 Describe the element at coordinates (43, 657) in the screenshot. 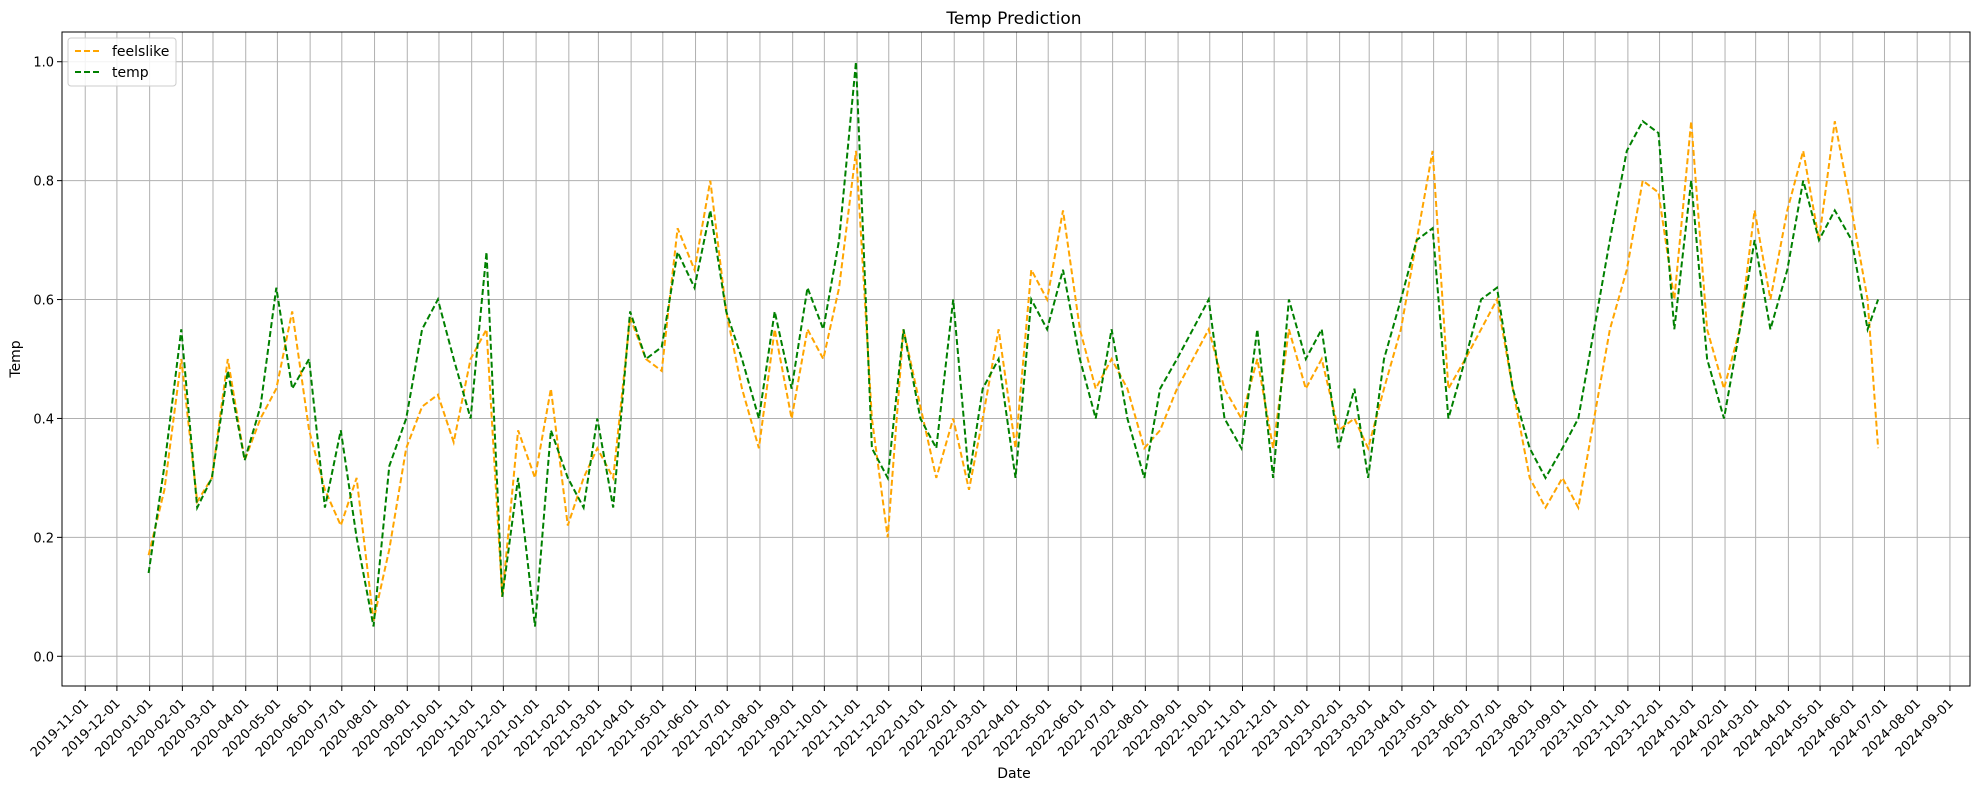

I see `y-tick-label: 0.0` at that location.